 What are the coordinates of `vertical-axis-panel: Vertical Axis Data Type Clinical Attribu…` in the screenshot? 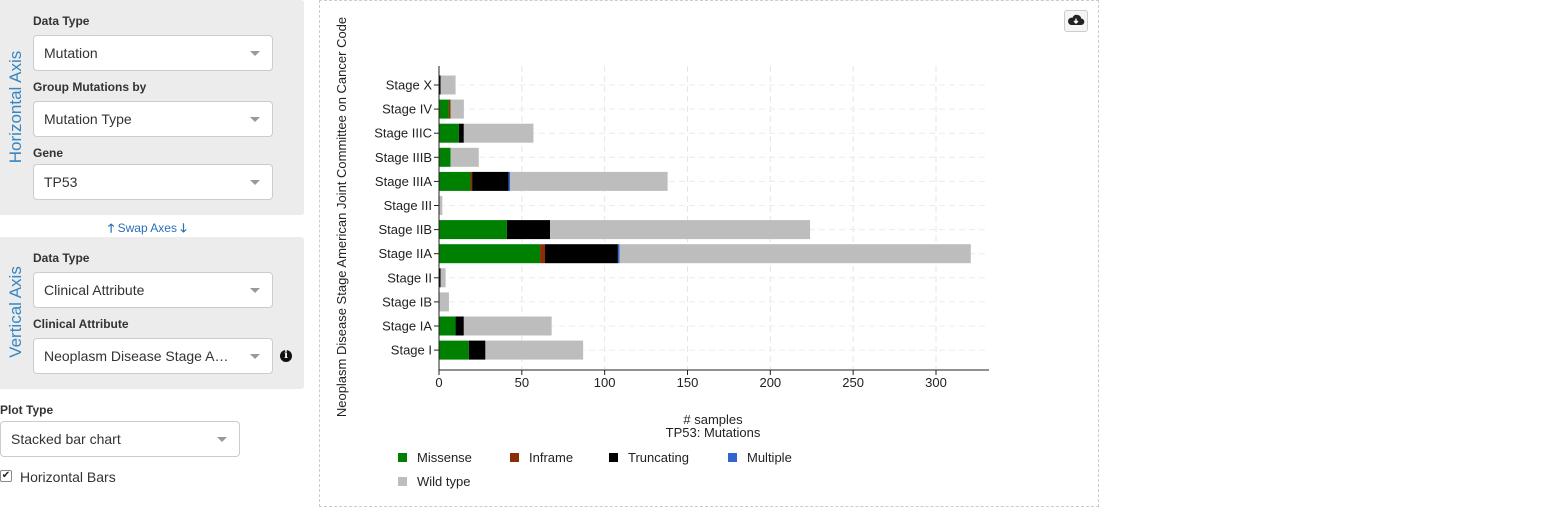 It's located at (152, 313).